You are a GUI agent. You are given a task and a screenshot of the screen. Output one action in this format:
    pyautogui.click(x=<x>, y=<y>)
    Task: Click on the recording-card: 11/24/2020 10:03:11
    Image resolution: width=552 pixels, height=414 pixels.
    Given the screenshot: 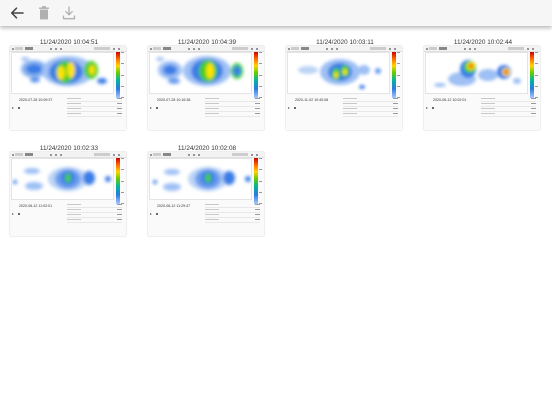 What is the action you would take?
    pyautogui.click(x=345, y=78)
    